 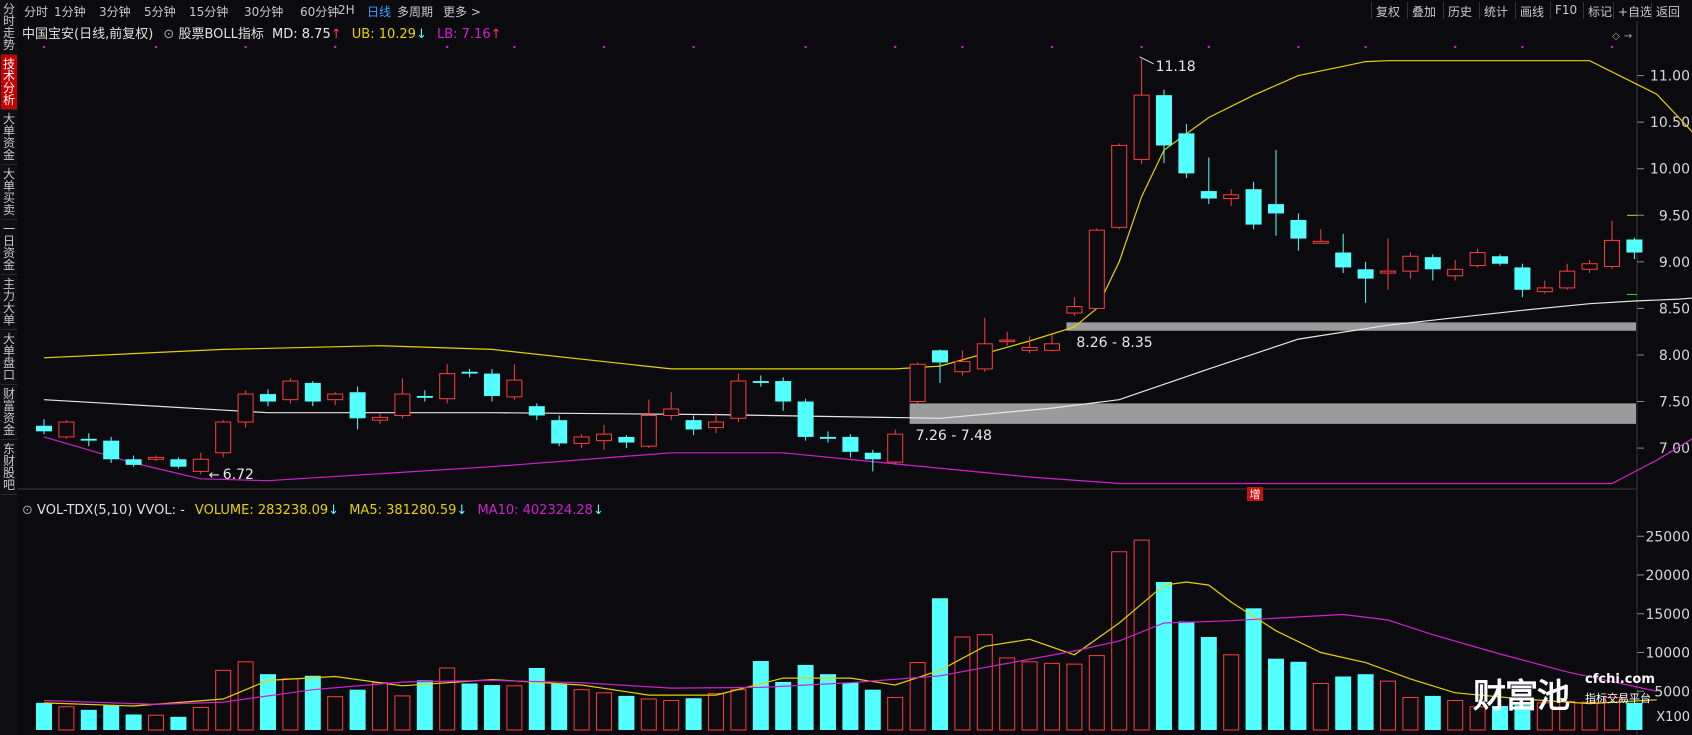 What do you see at coordinates (9, 302) in the screenshot?
I see `sidebar-item-5: 主力大单` at bounding box center [9, 302].